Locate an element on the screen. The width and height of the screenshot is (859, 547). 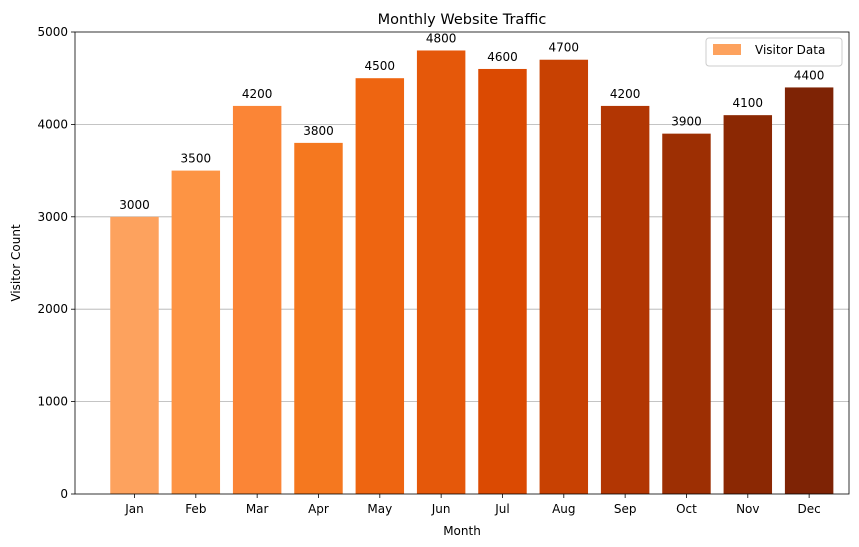
x-tick-label: Dec is located at coordinates (809, 509).